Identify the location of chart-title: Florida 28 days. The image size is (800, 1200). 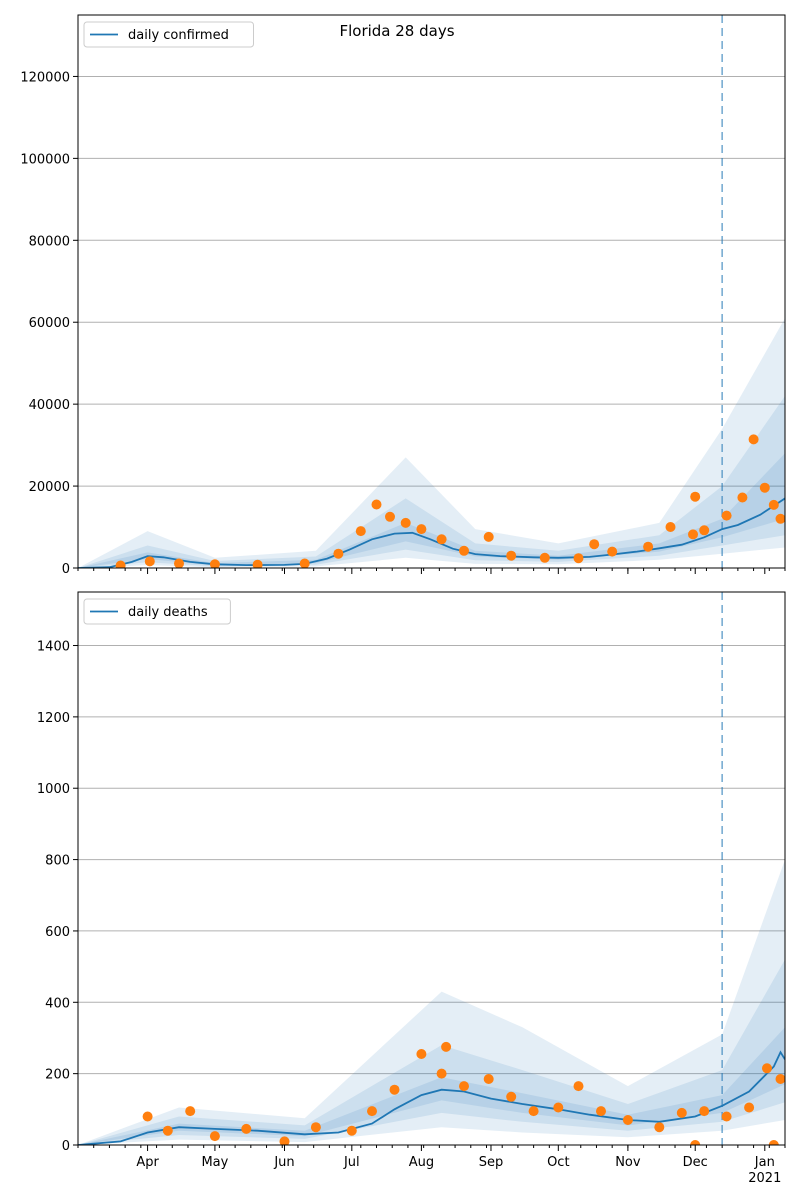
(396, 31).